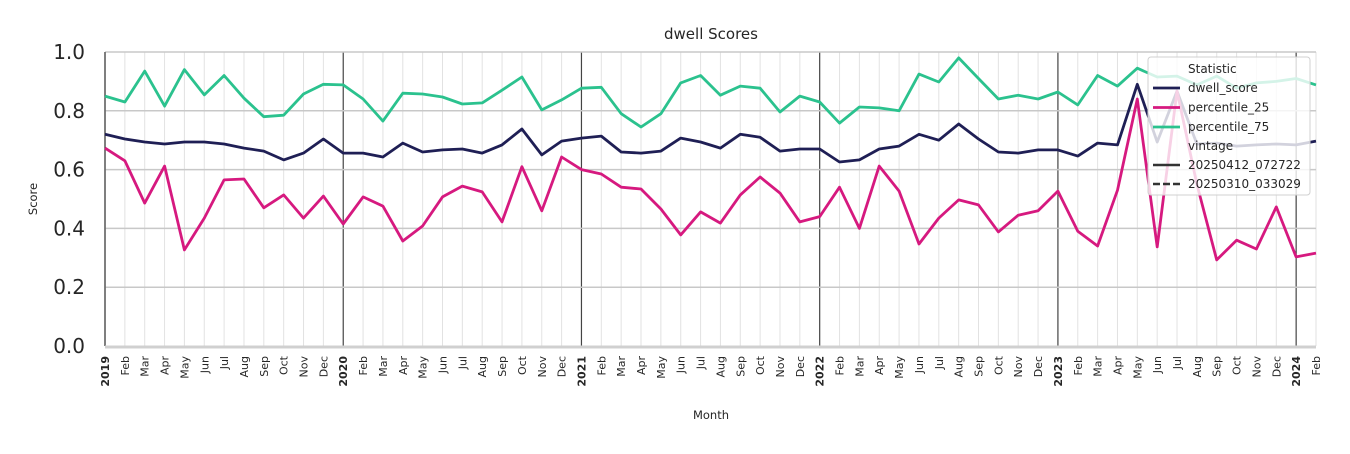  I want to click on x-tick-label: 2021, so click(581, 371).